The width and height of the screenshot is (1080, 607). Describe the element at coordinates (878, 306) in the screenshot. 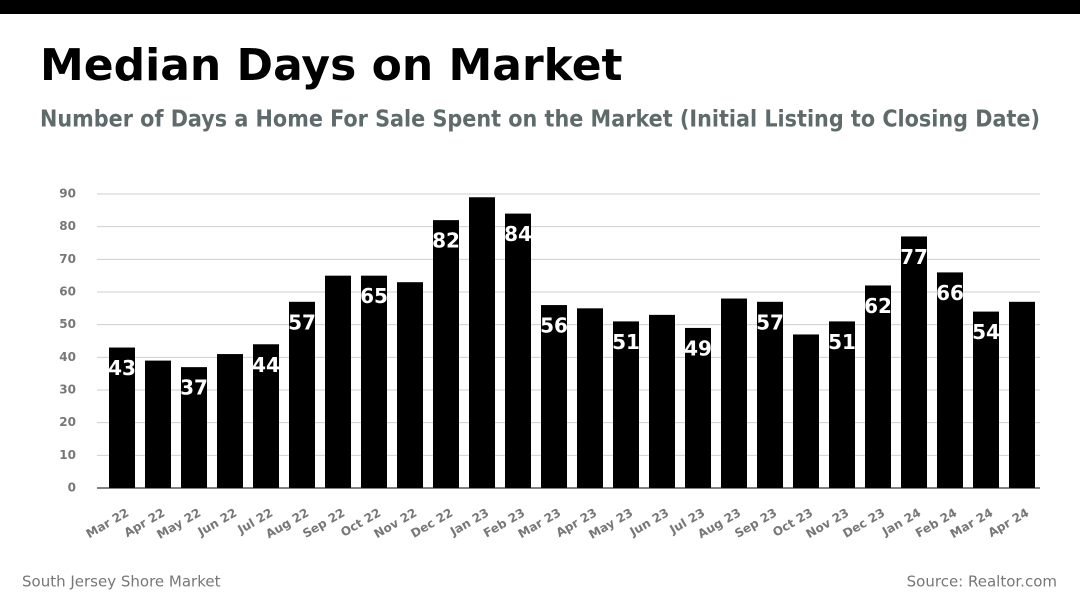

I see `data-label: 62` at that location.